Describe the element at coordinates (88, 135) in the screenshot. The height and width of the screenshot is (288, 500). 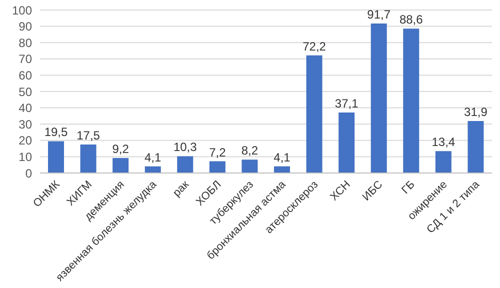
I see `data-label: 17,5` at that location.